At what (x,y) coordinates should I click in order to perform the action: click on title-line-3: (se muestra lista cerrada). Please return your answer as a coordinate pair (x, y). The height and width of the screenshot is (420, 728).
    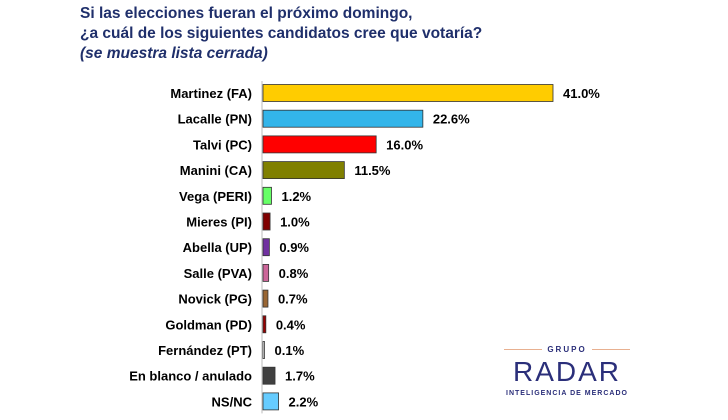
    Looking at the image, I should click on (174, 53).